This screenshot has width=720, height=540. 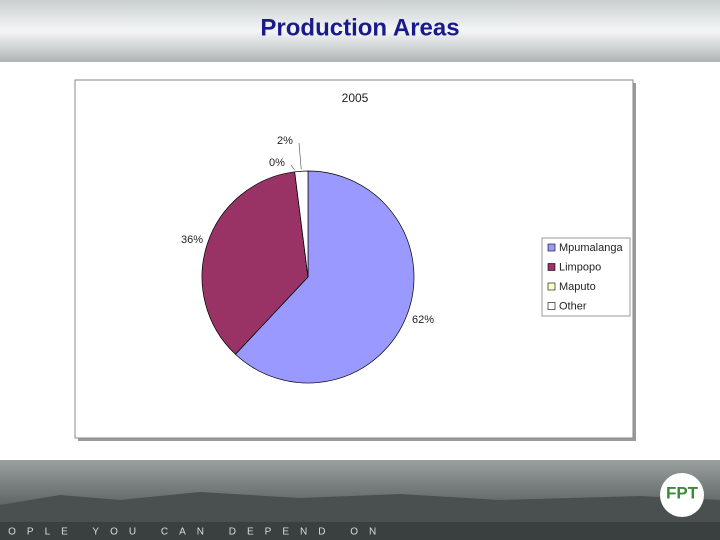 What do you see at coordinates (682, 492) in the screenshot?
I see `logo: FPT` at bounding box center [682, 492].